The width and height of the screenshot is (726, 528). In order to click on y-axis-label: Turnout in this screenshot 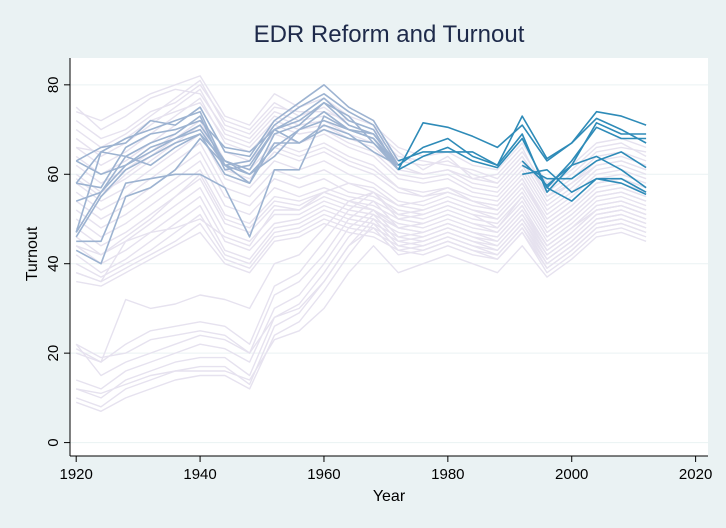, I will do `click(32, 253)`.